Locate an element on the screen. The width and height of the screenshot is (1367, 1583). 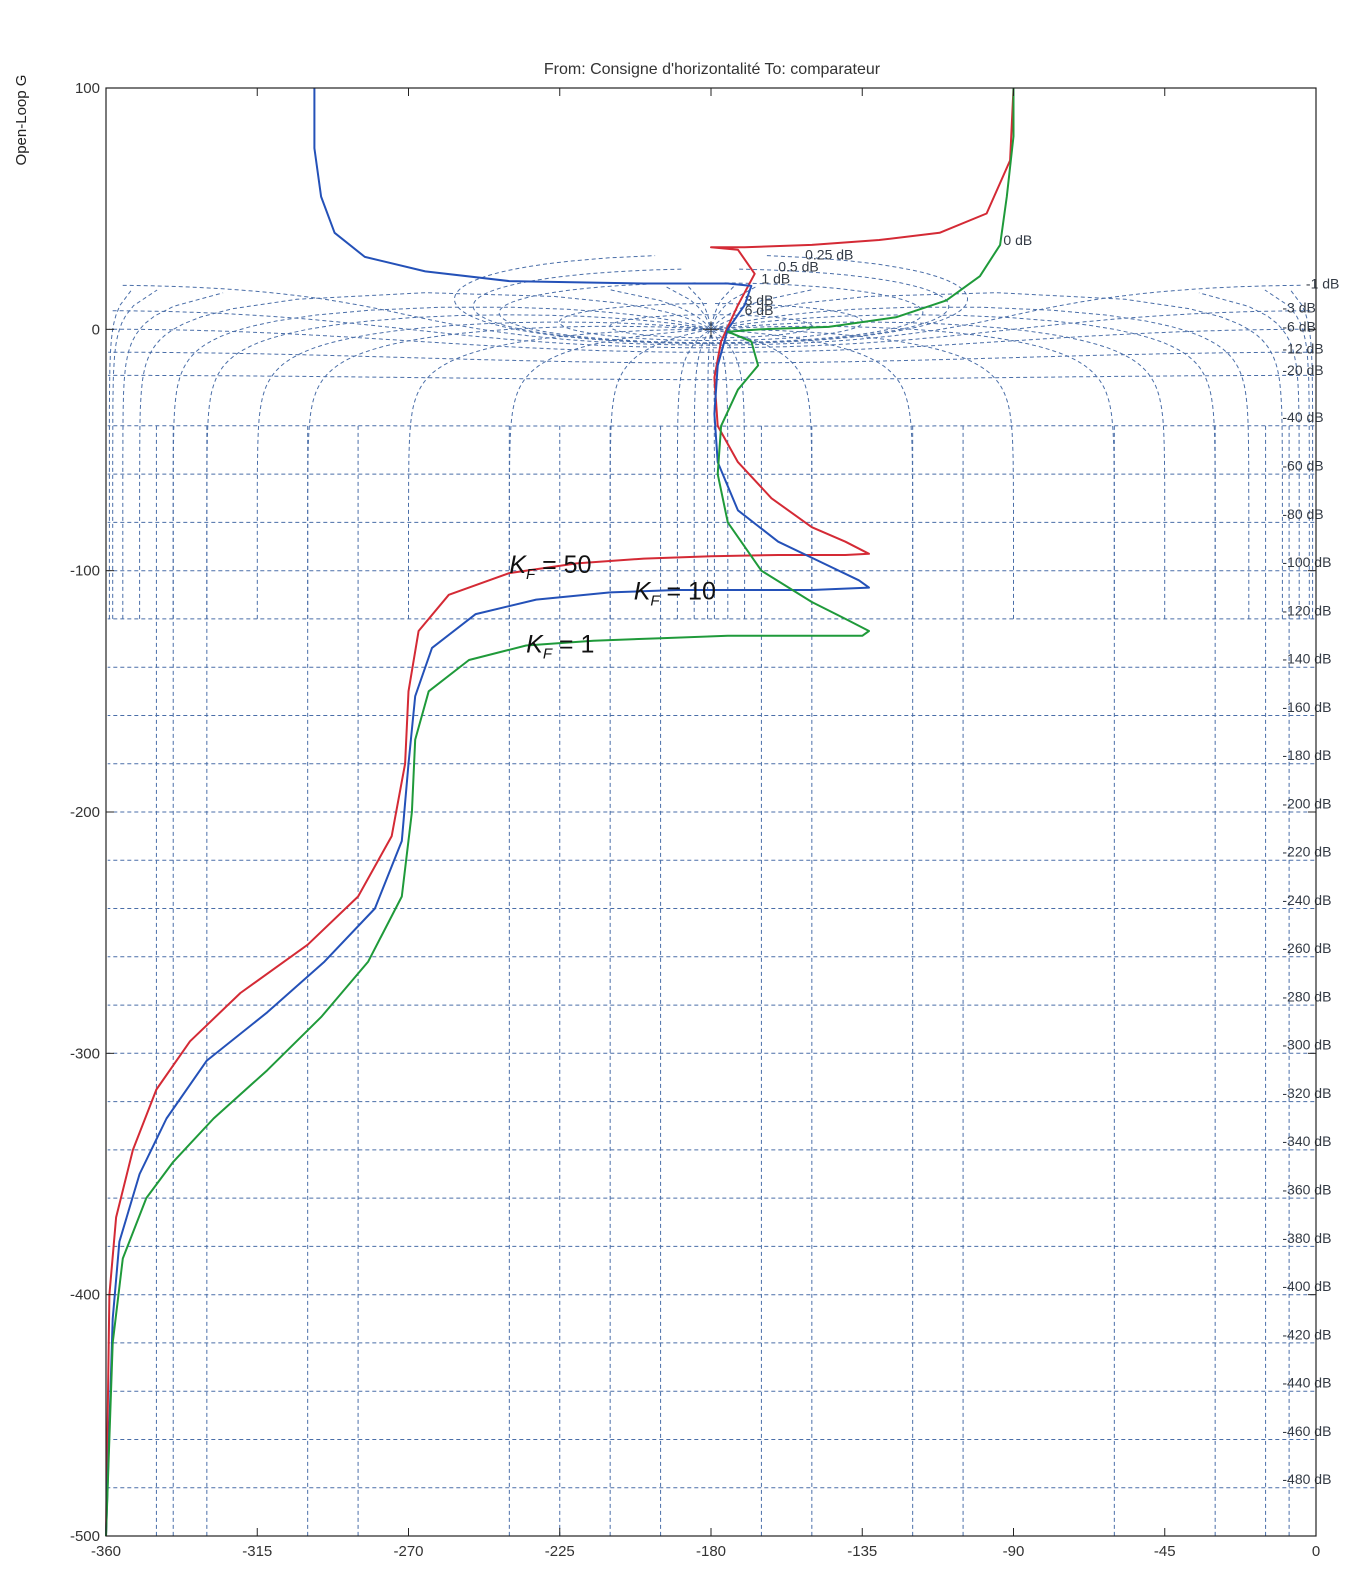
x-tick-label: -180 is located at coordinates (711, 1551).